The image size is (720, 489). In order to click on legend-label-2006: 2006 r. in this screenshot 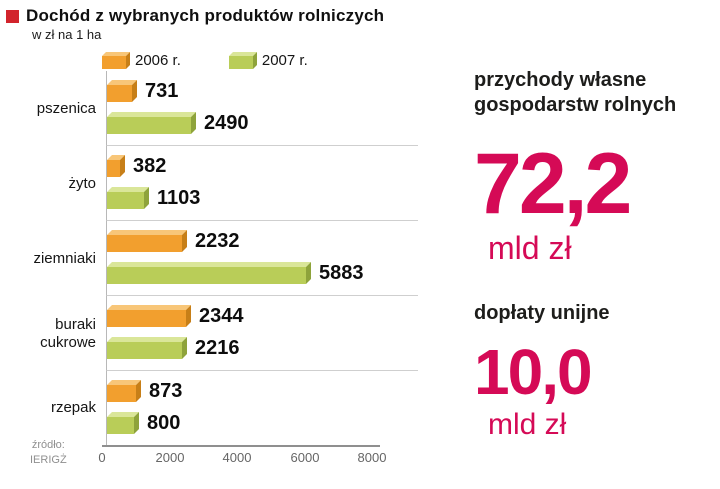, I will do `click(158, 60)`.